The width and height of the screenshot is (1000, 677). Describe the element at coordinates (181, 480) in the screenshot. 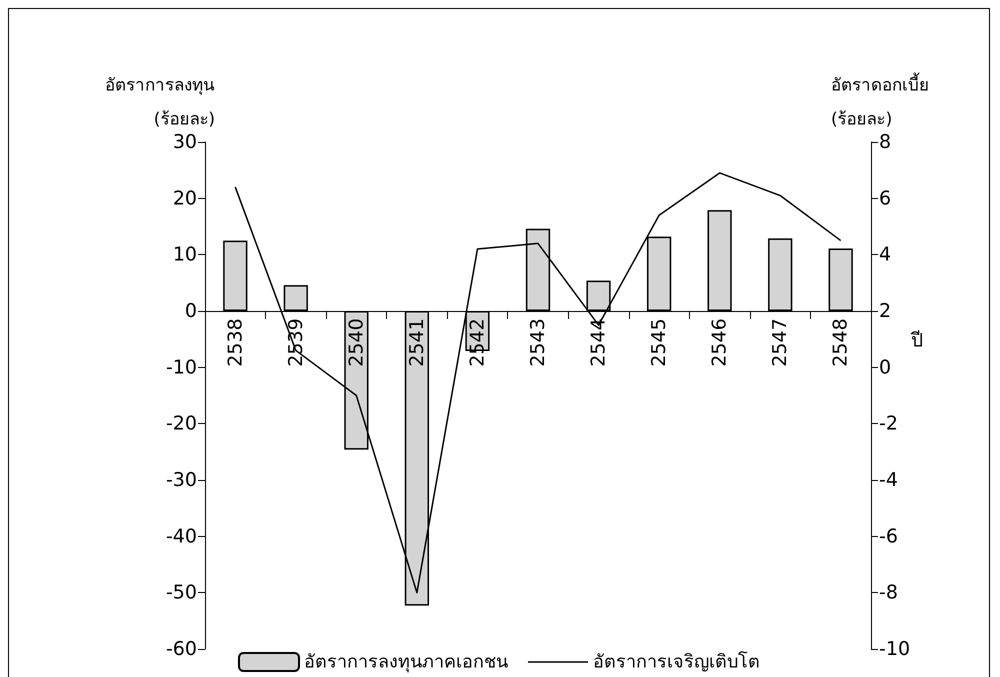

I see `y-tick-label: -30` at that location.